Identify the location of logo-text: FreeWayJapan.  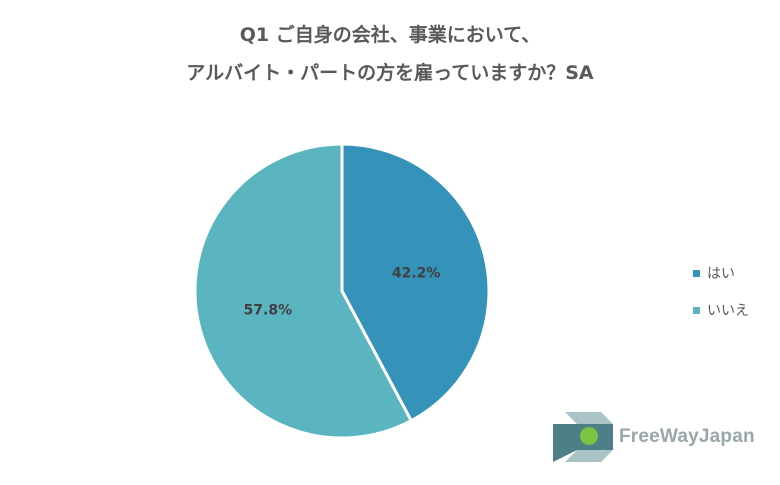
(687, 436).